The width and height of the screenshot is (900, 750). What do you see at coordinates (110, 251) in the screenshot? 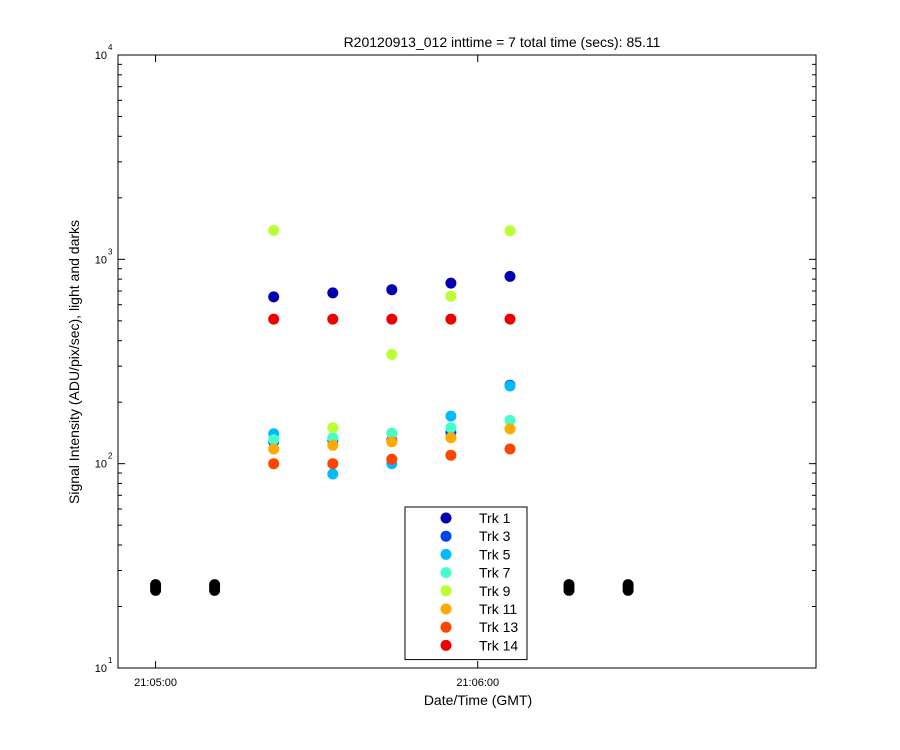
I see `y-tick-exponent: 3` at bounding box center [110, 251].